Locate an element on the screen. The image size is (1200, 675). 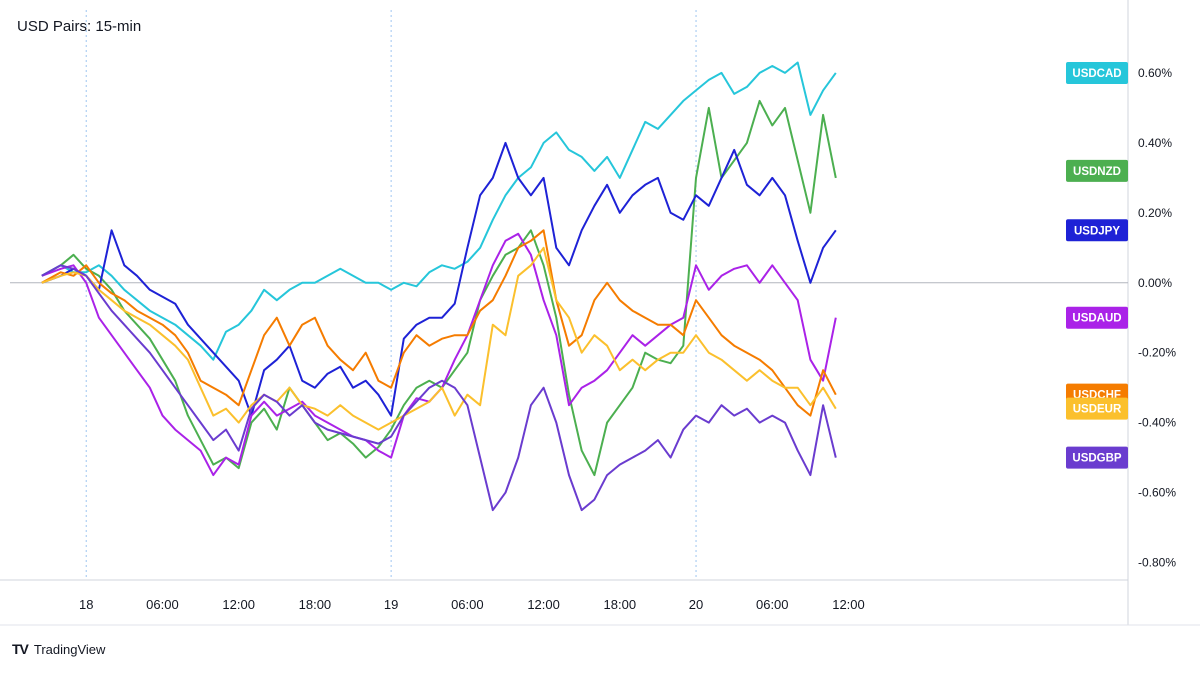
series-tag-label: USDNZD is located at coordinates (1097, 172).